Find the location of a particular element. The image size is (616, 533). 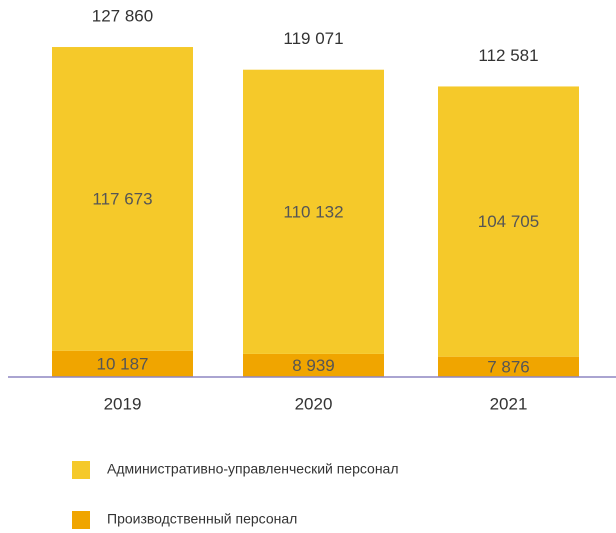

segment-label: 10 187 is located at coordinates (123, 363).